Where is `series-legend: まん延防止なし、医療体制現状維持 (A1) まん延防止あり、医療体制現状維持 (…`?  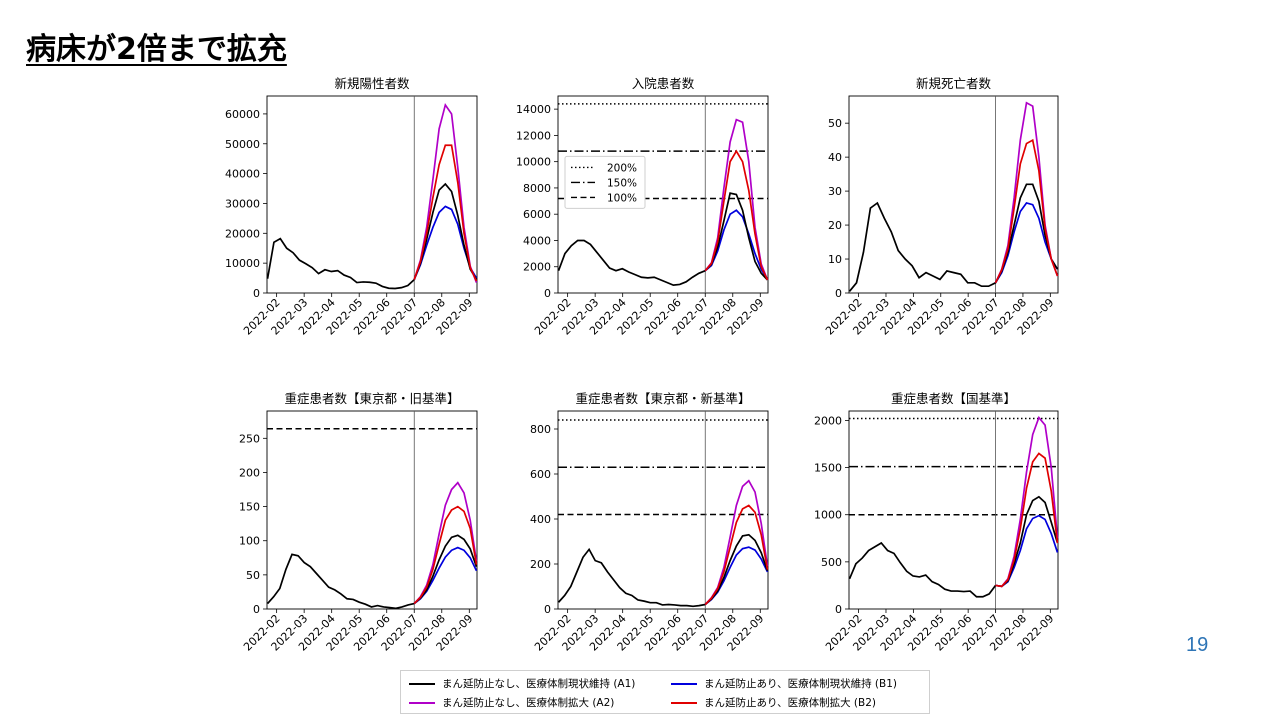 series-legend: まん延防止なし、医療体制現状維持 (A1) まん延防止あり、医療体制現状維持 (… is located at coordinates (665, 692).